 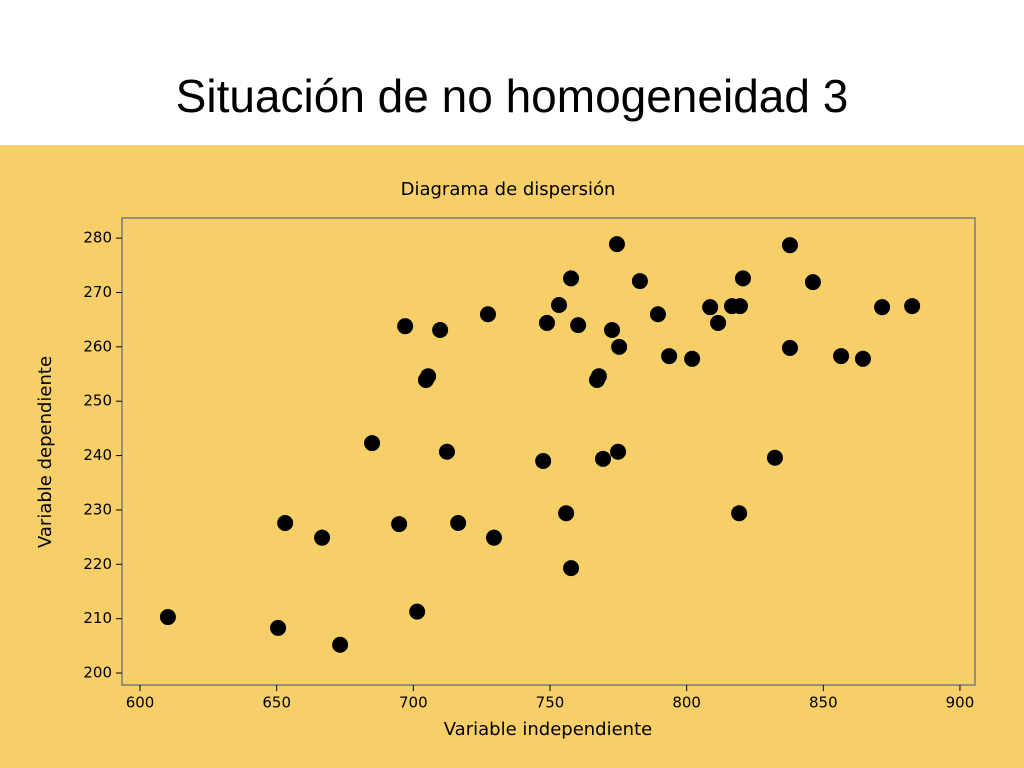 What do you see at coordinates (960, 703) in the screenshot?
I see `x-tick-label: 900` at bounding box center [960, 703].